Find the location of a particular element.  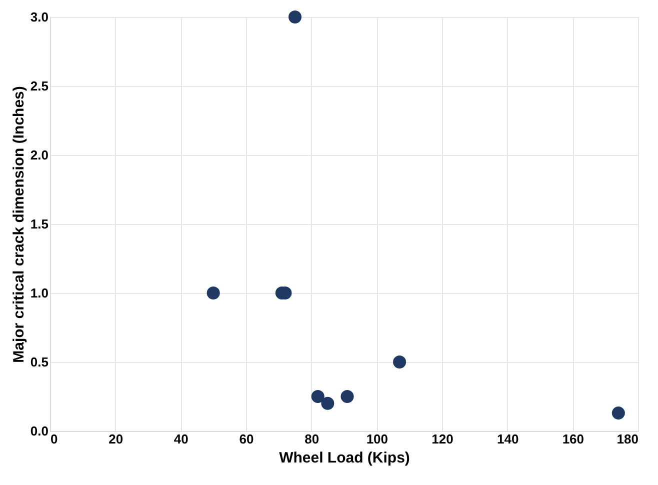

y-tick-label: 0.5 is located at coordinates (39, 362).